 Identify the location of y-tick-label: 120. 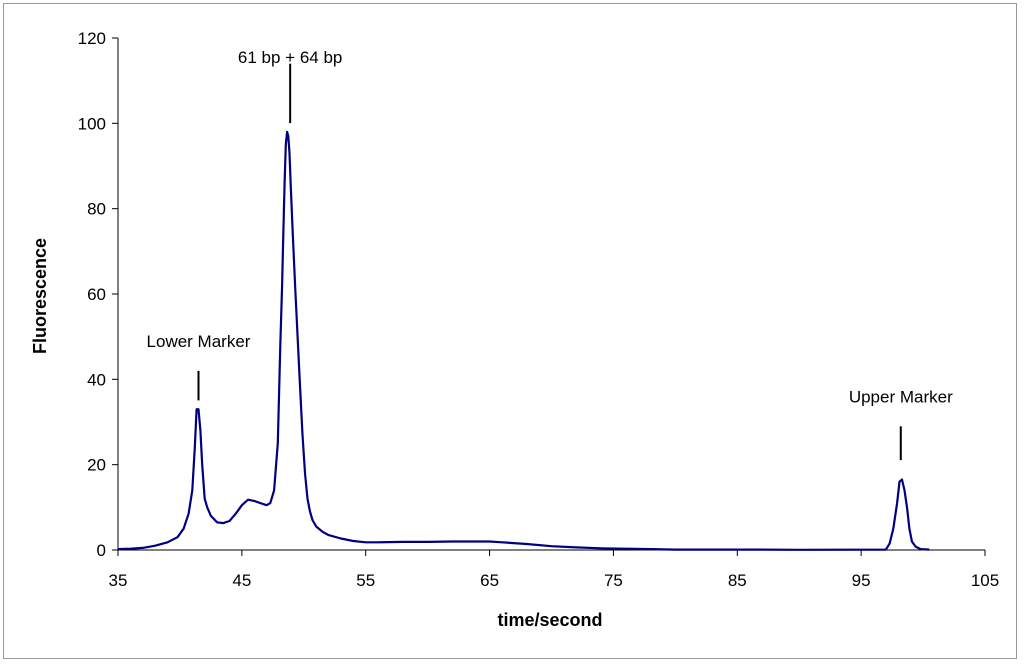
(92, 38).